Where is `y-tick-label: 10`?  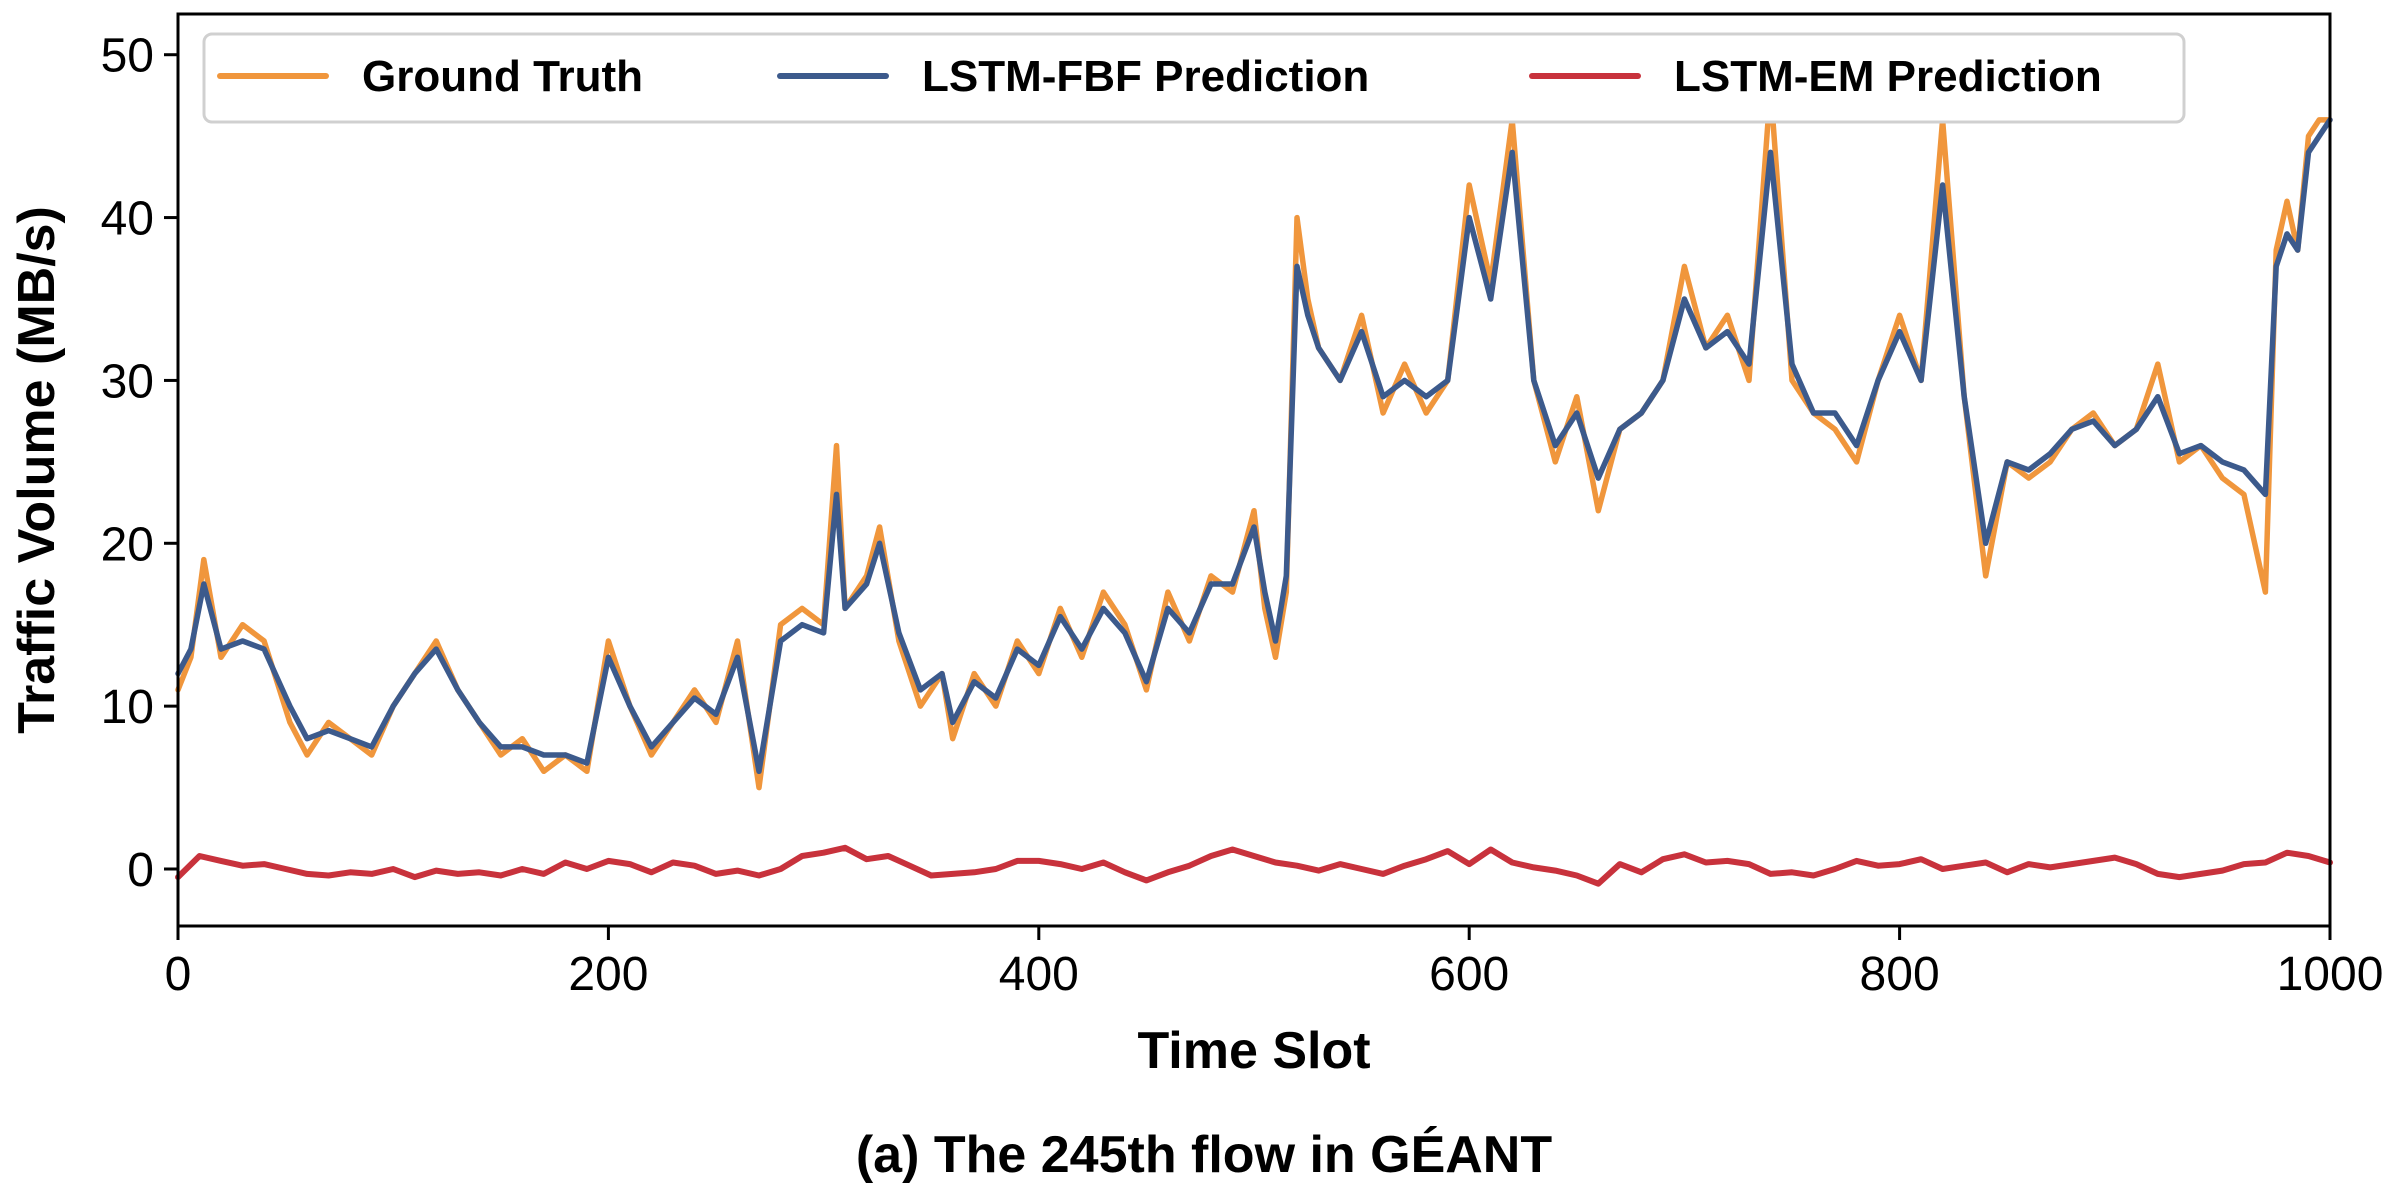
y-tick-label: 10 is located at coordinates (127, 707).